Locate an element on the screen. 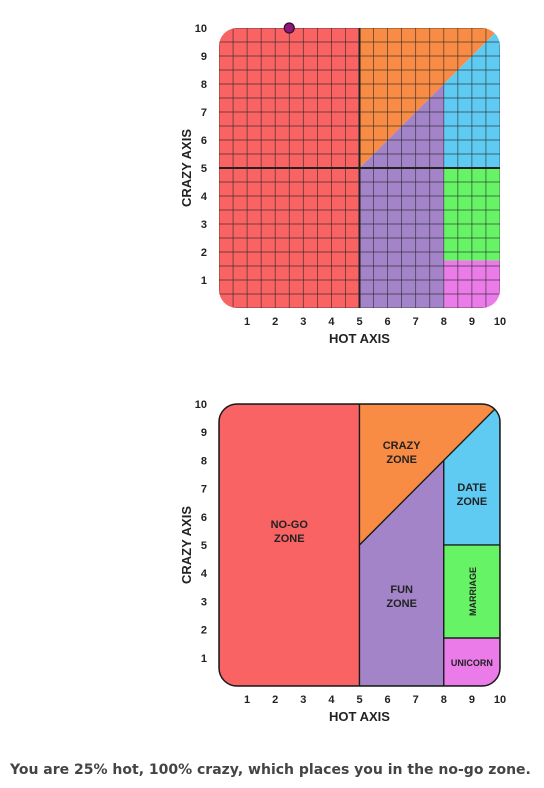  zone-unicorn-label: UNICORN is located at coordinates (472, 663).